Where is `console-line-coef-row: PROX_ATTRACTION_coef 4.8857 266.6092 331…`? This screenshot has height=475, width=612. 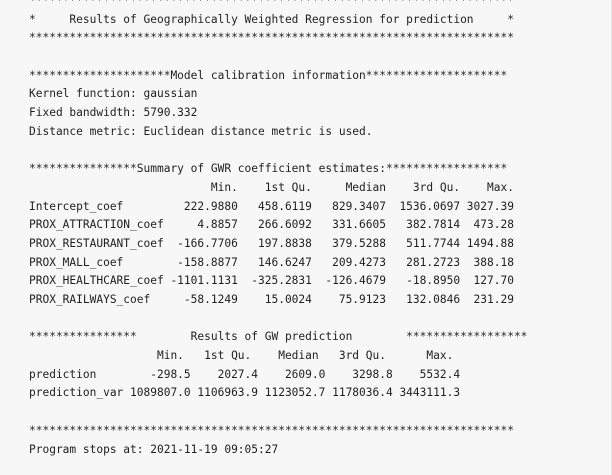 console-line-coef-row: PROX_ATTRACTION_coef 4.8857 266.6092 331… is located at coordinates (271, 225).